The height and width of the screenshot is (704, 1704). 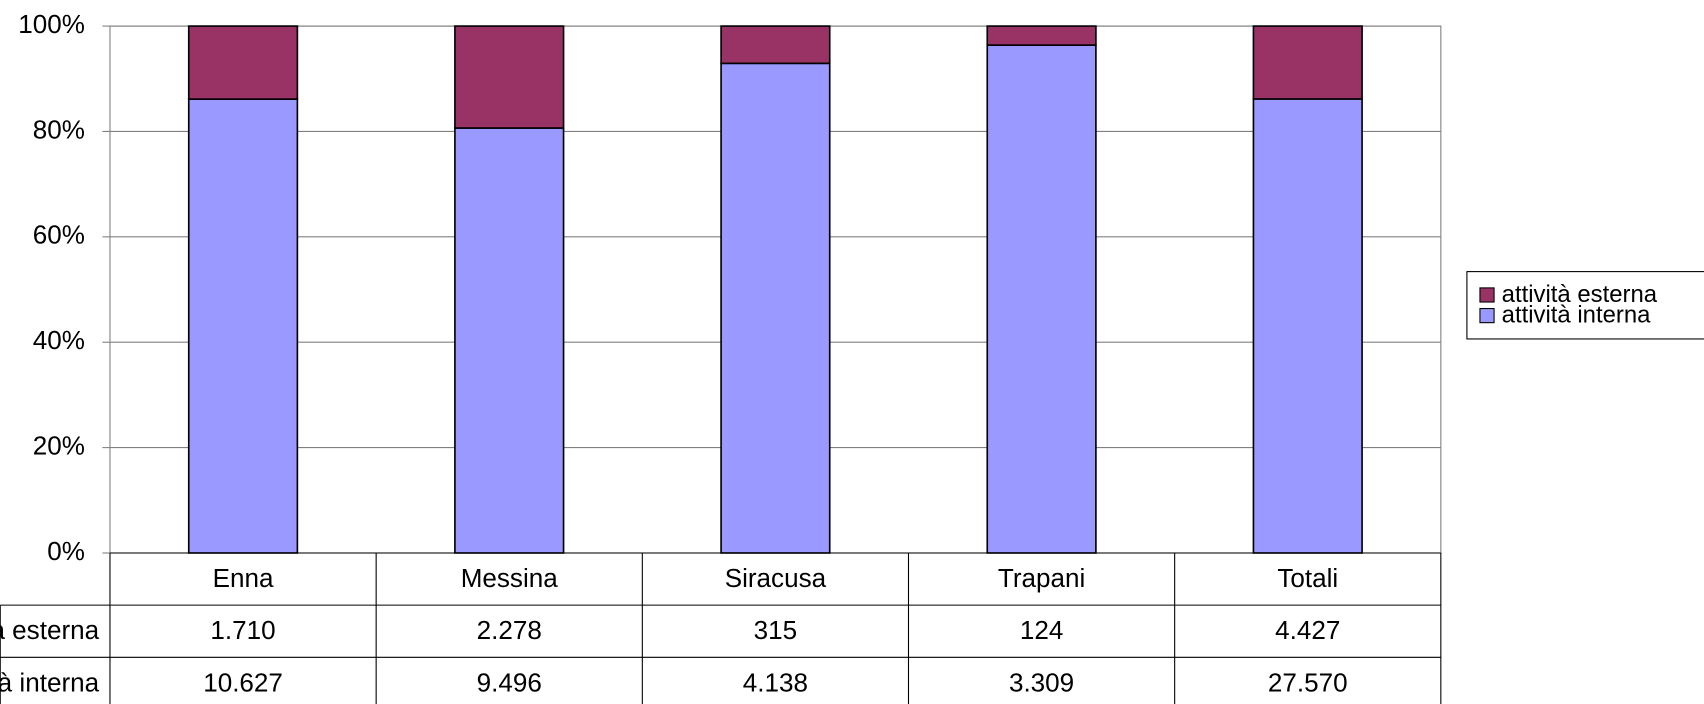 What do you see at coordinates (1307, 630) in the screenshot?
I see `table-cell: 4.427` at bounding box center [1307, 630].